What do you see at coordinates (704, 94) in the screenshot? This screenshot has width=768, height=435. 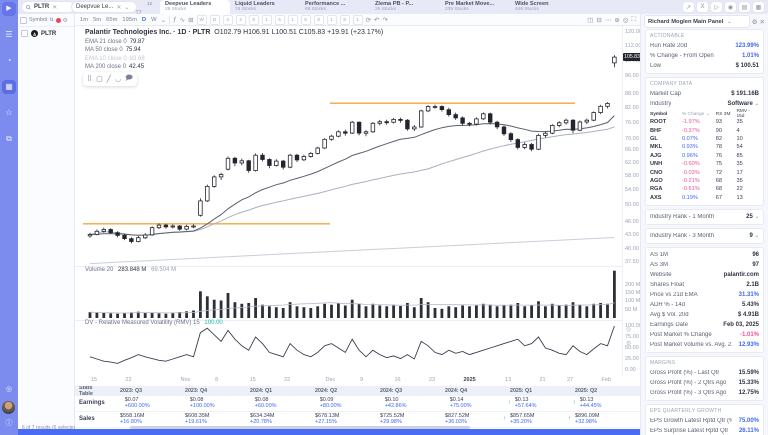 I see `panel-row: Market Cap $ 191.16B` at bounding box center [704, 94].